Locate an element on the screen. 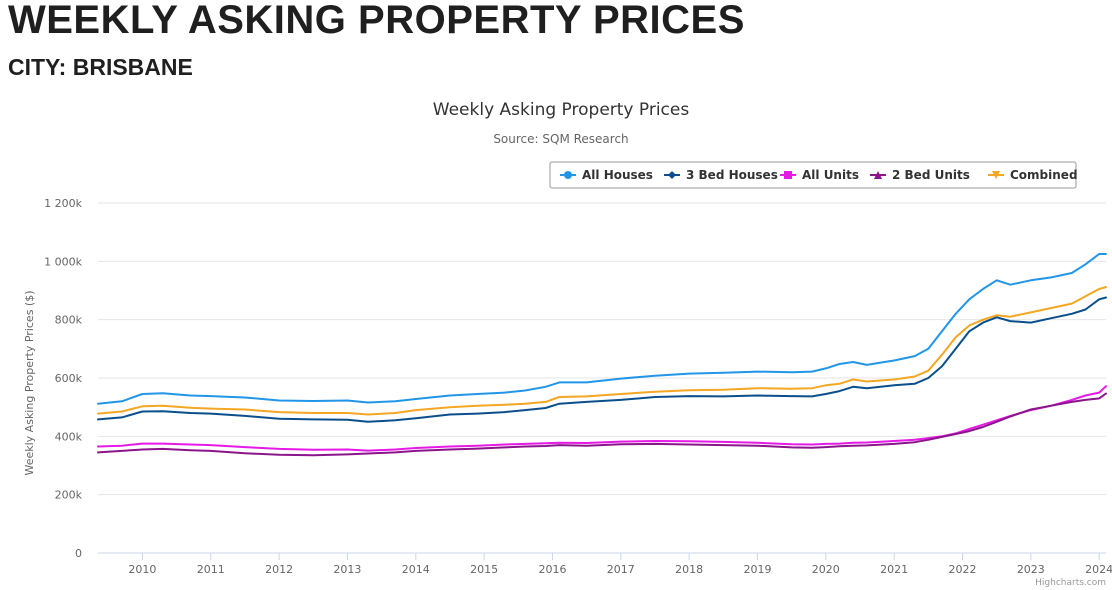 This screenshot has height=590, width=1112. x-tick-label: 2011 is located at coordinates (211, 569).